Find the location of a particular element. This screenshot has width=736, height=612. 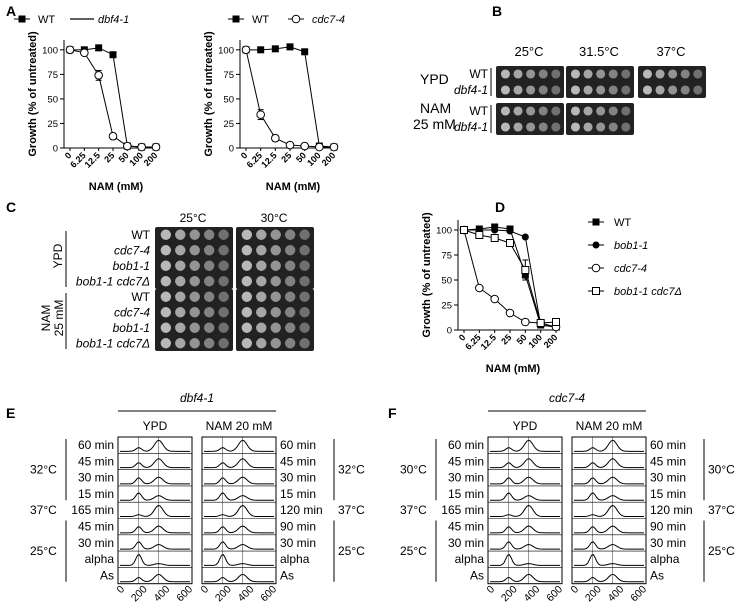

panel-label-B: B is located at coordinates (497, 11).